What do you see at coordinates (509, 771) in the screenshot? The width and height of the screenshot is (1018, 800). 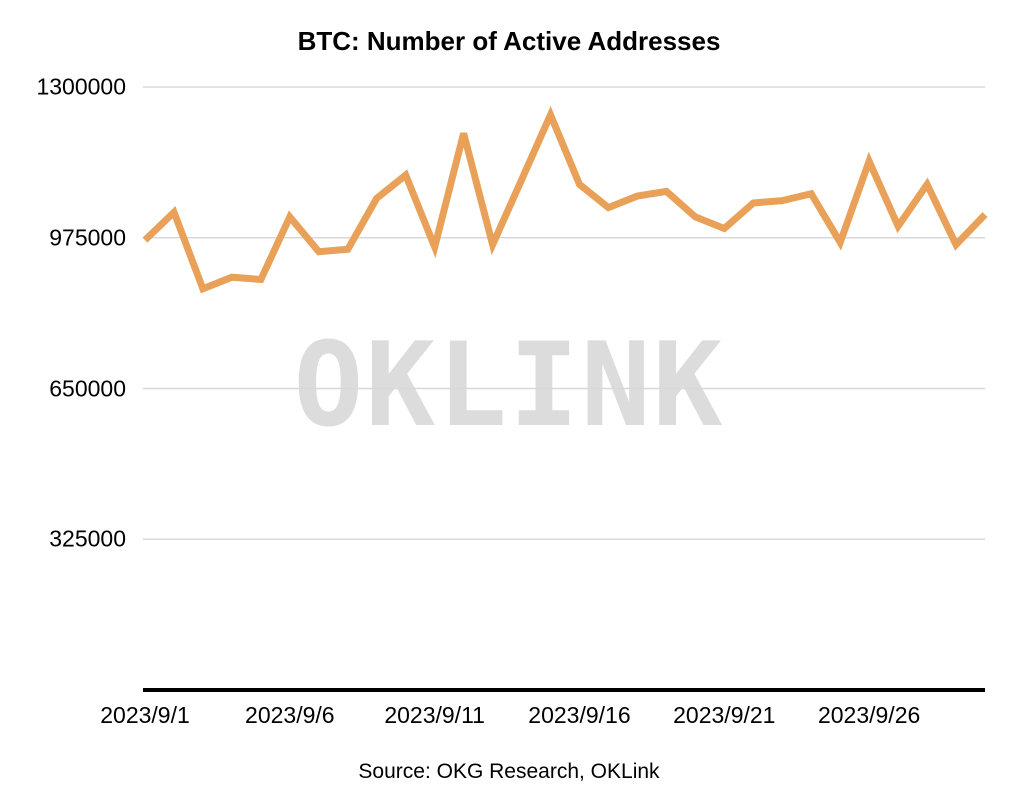 I see `source-caption: Source: OKG Research, OKLink` at bounding box center [509, 771].